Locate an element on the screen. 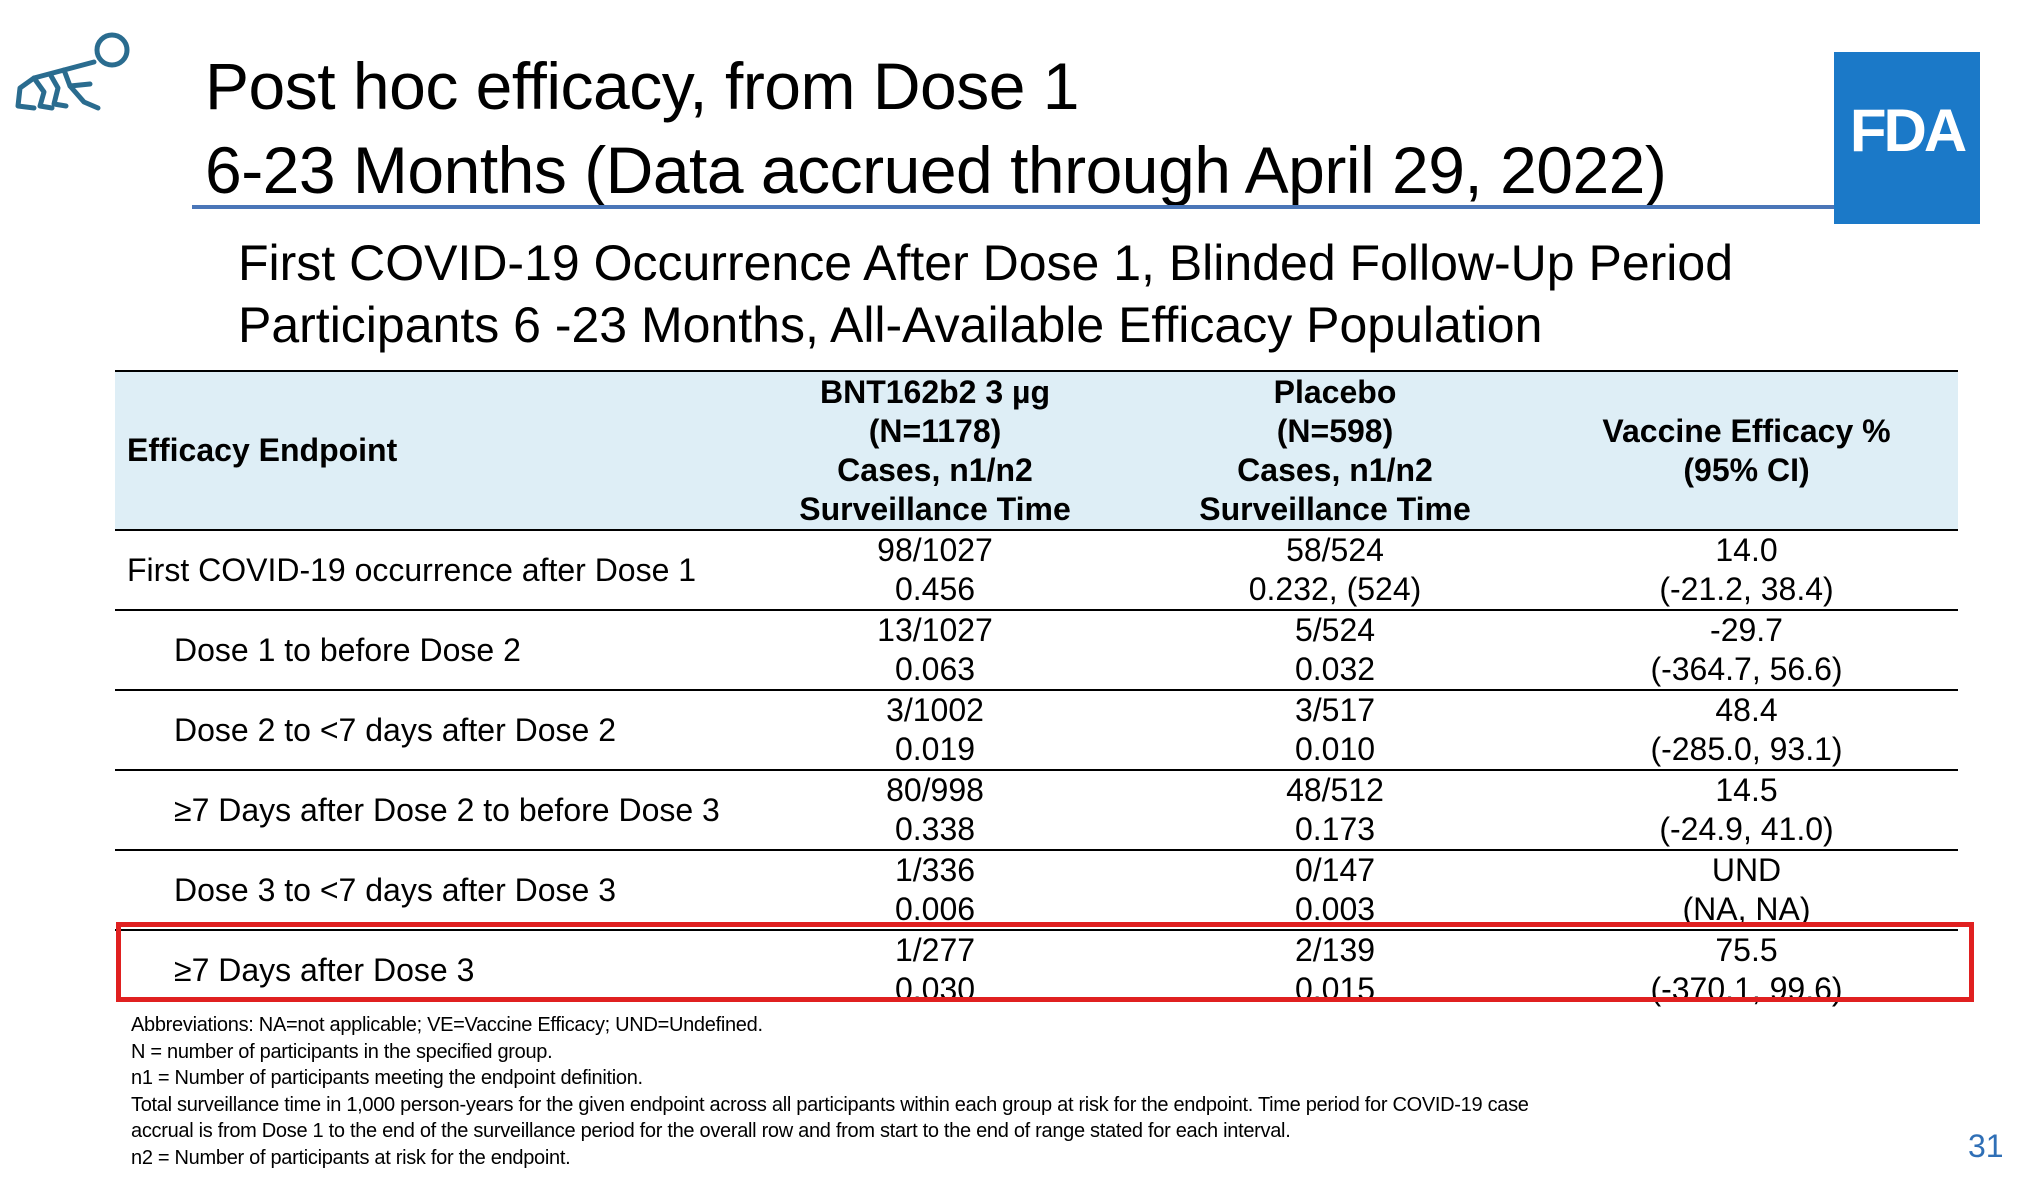  header-placebo-line: Surveillance Time is located at coordinates (1335, 508).